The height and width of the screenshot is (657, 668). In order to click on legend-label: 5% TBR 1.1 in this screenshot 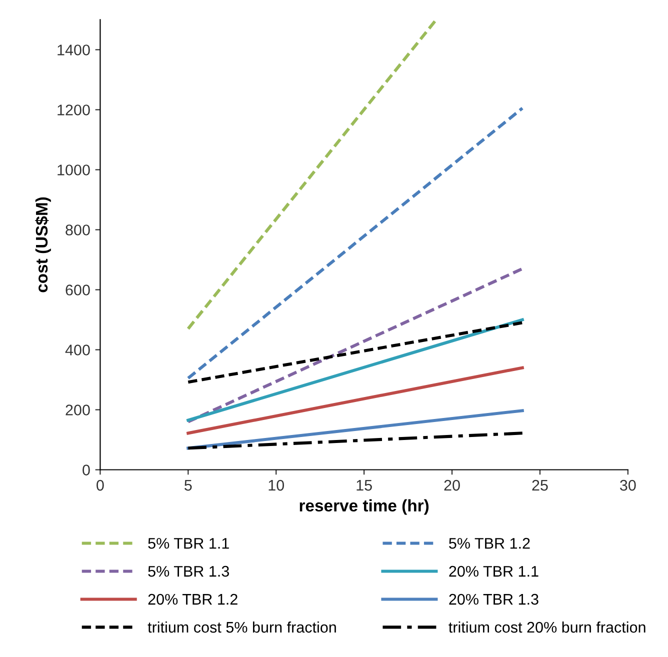, I will do `click(188, 543)`.